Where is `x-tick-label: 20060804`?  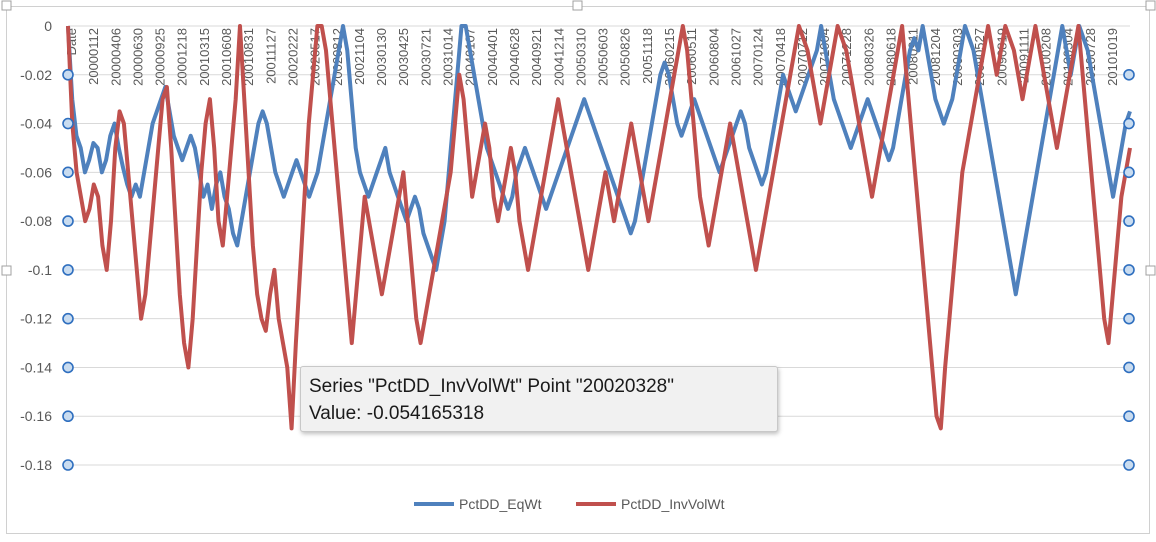 x-tick-label: 20060804 is located at coordinates (713, 57).